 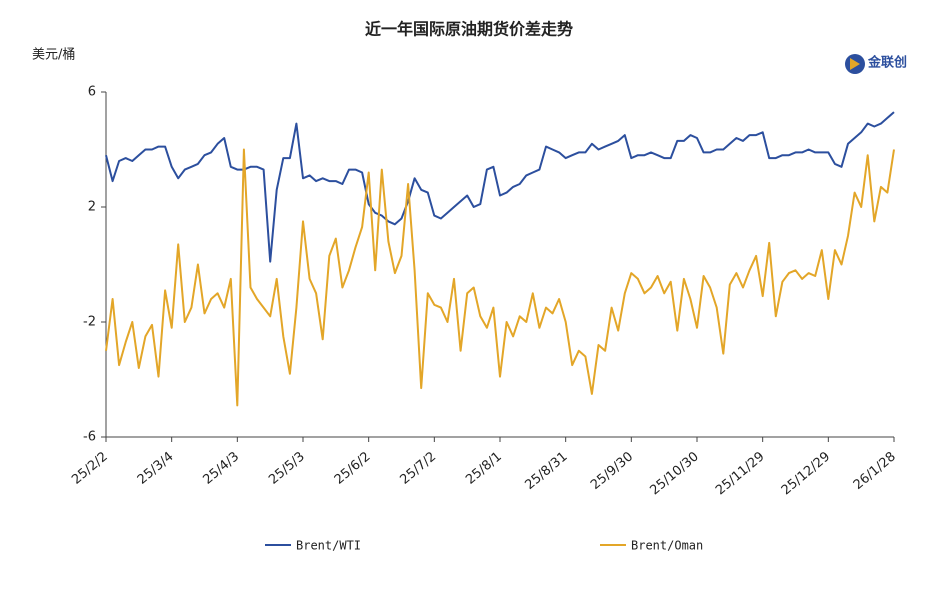 What do you see at coordinates (353, 468) in the screenshot?
I see `x-tick-label: 25/6/2` at bounding box center [353, 468].